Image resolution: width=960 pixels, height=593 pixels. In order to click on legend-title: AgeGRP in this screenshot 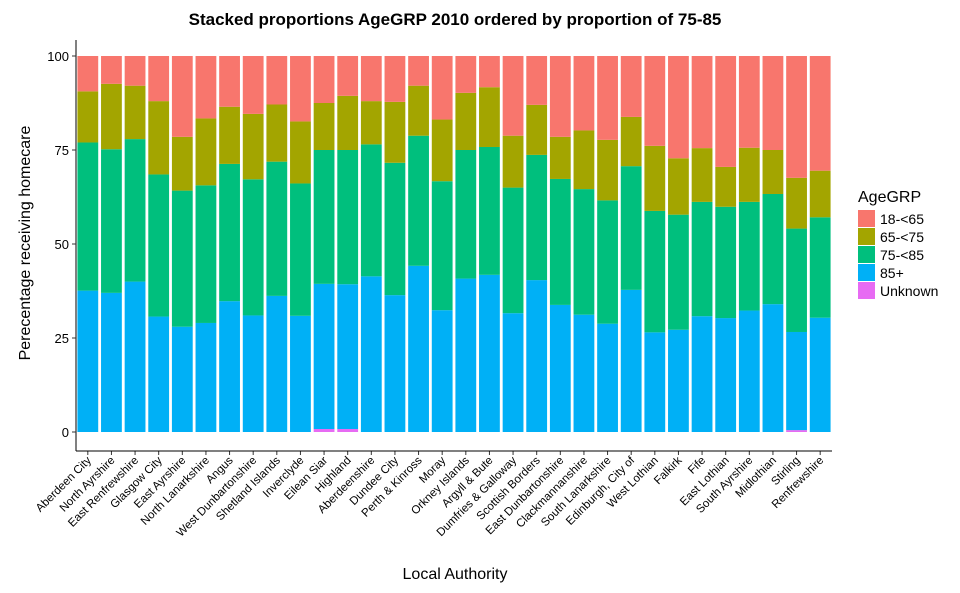, I will do `click(889, 197)`.